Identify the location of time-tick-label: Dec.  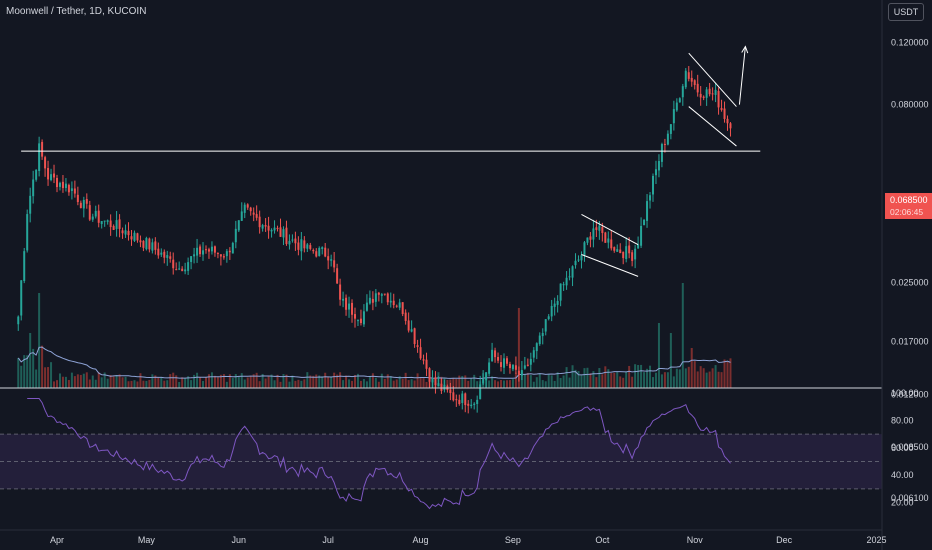
(784, 540).